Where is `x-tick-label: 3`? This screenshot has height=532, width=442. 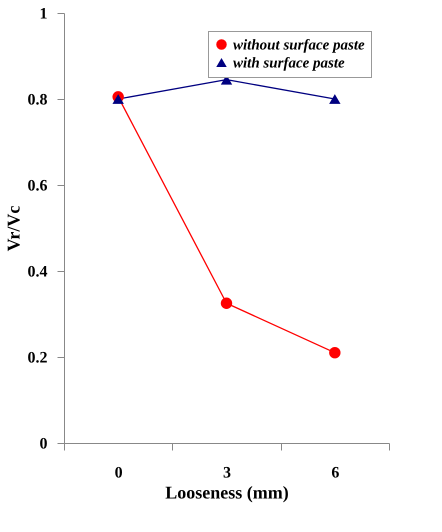
x-tick-label: 3 is located at coordinates (227, 473).